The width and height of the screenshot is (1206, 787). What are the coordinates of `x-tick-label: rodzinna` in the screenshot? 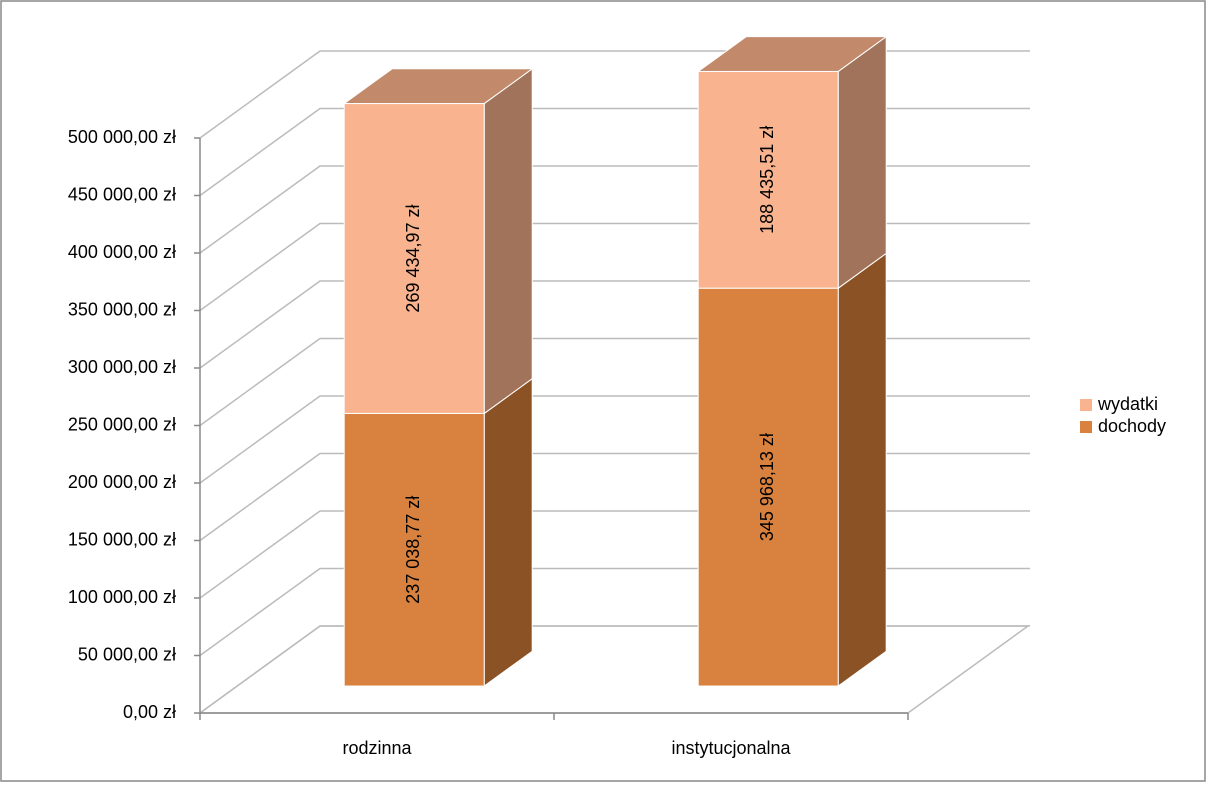 It's located at (377, 748).